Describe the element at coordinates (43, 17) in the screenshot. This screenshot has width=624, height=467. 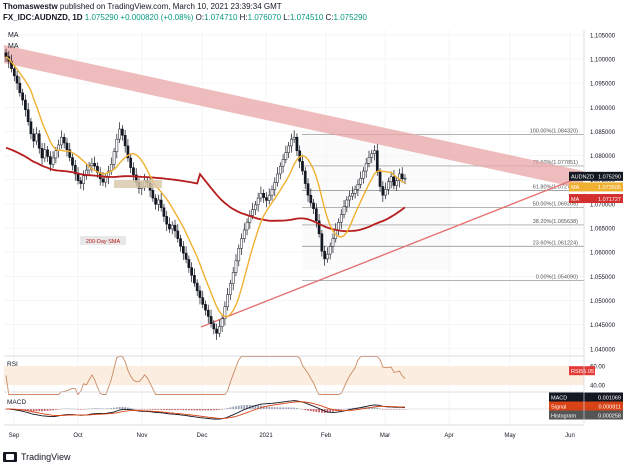
I see `symbol: FX_IDC:AUDNZD, 1D` at that location.